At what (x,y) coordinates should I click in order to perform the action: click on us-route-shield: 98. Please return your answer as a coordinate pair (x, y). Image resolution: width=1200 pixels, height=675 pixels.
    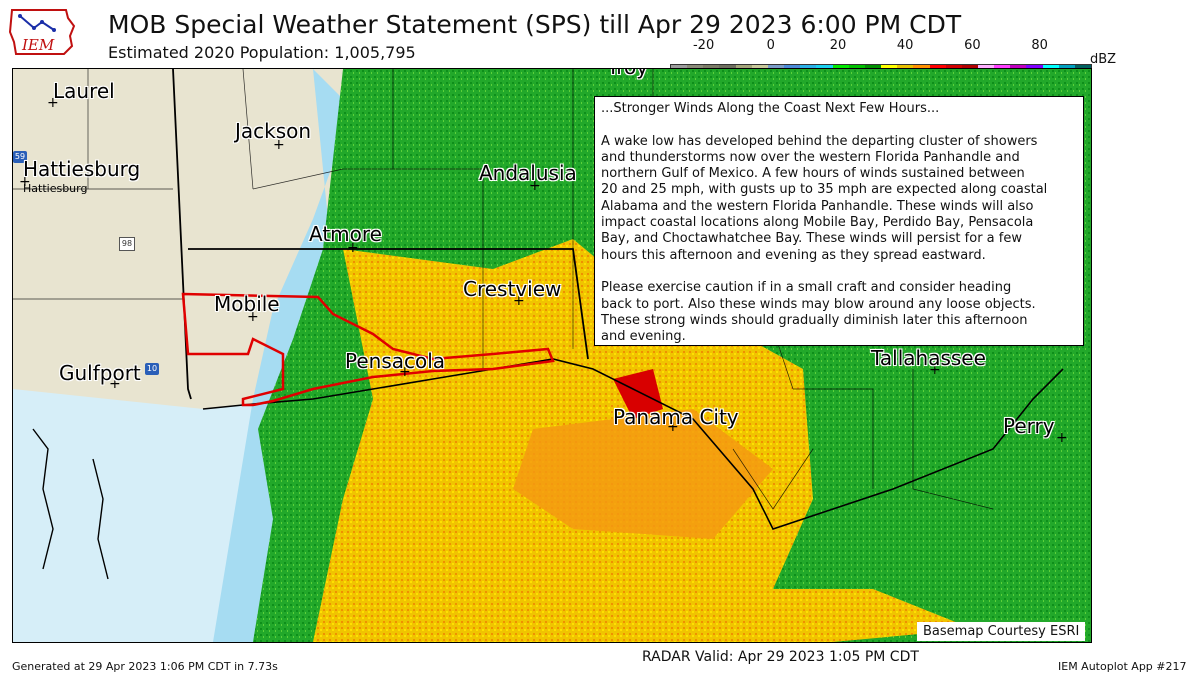
    Looking at the image, I should click on (127, 244).